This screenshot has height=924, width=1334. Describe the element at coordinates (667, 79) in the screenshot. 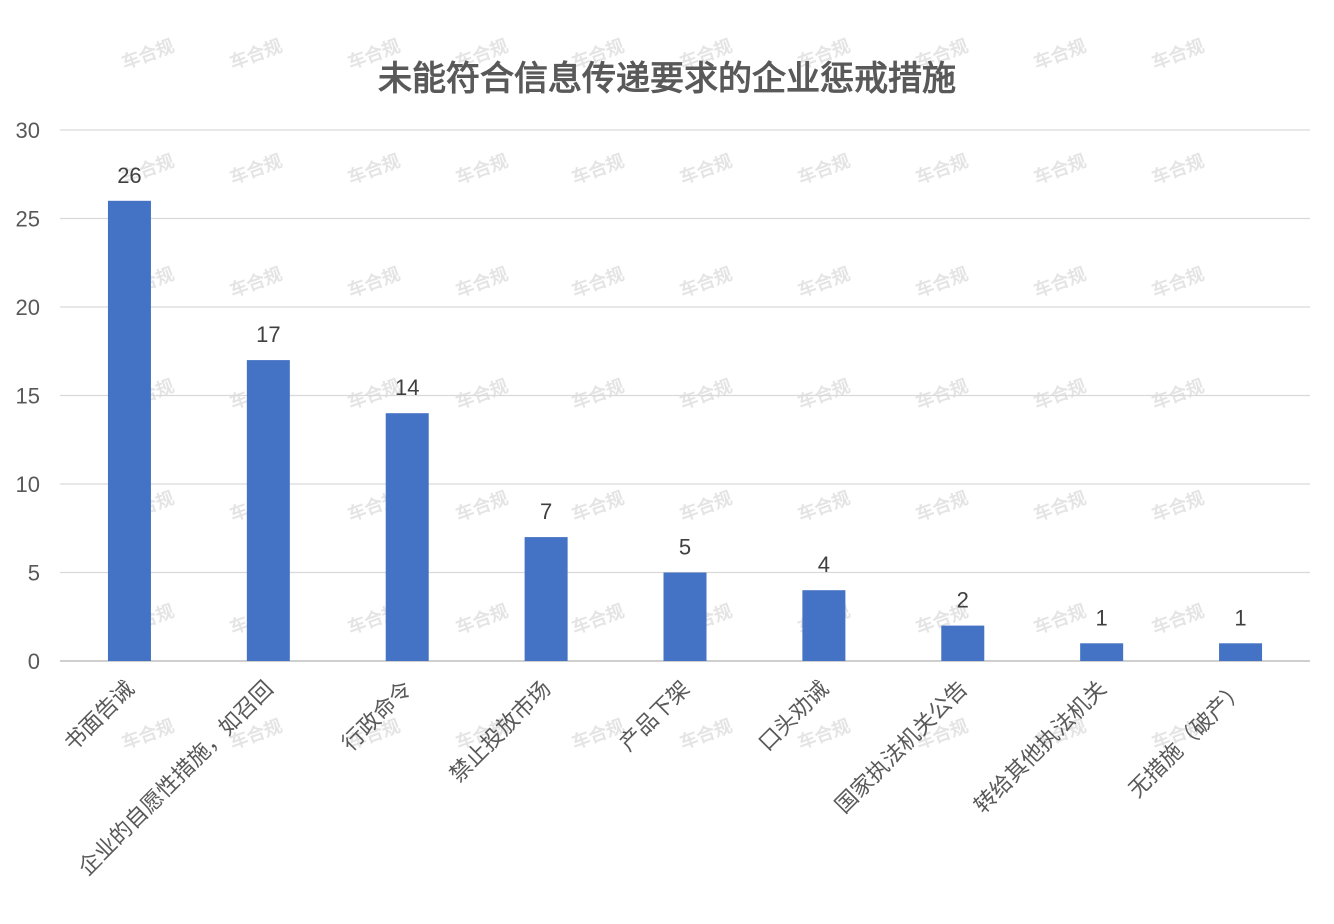

I see `chart-title: 未能符合信息传递要求的企业惩戒措施` at that location.